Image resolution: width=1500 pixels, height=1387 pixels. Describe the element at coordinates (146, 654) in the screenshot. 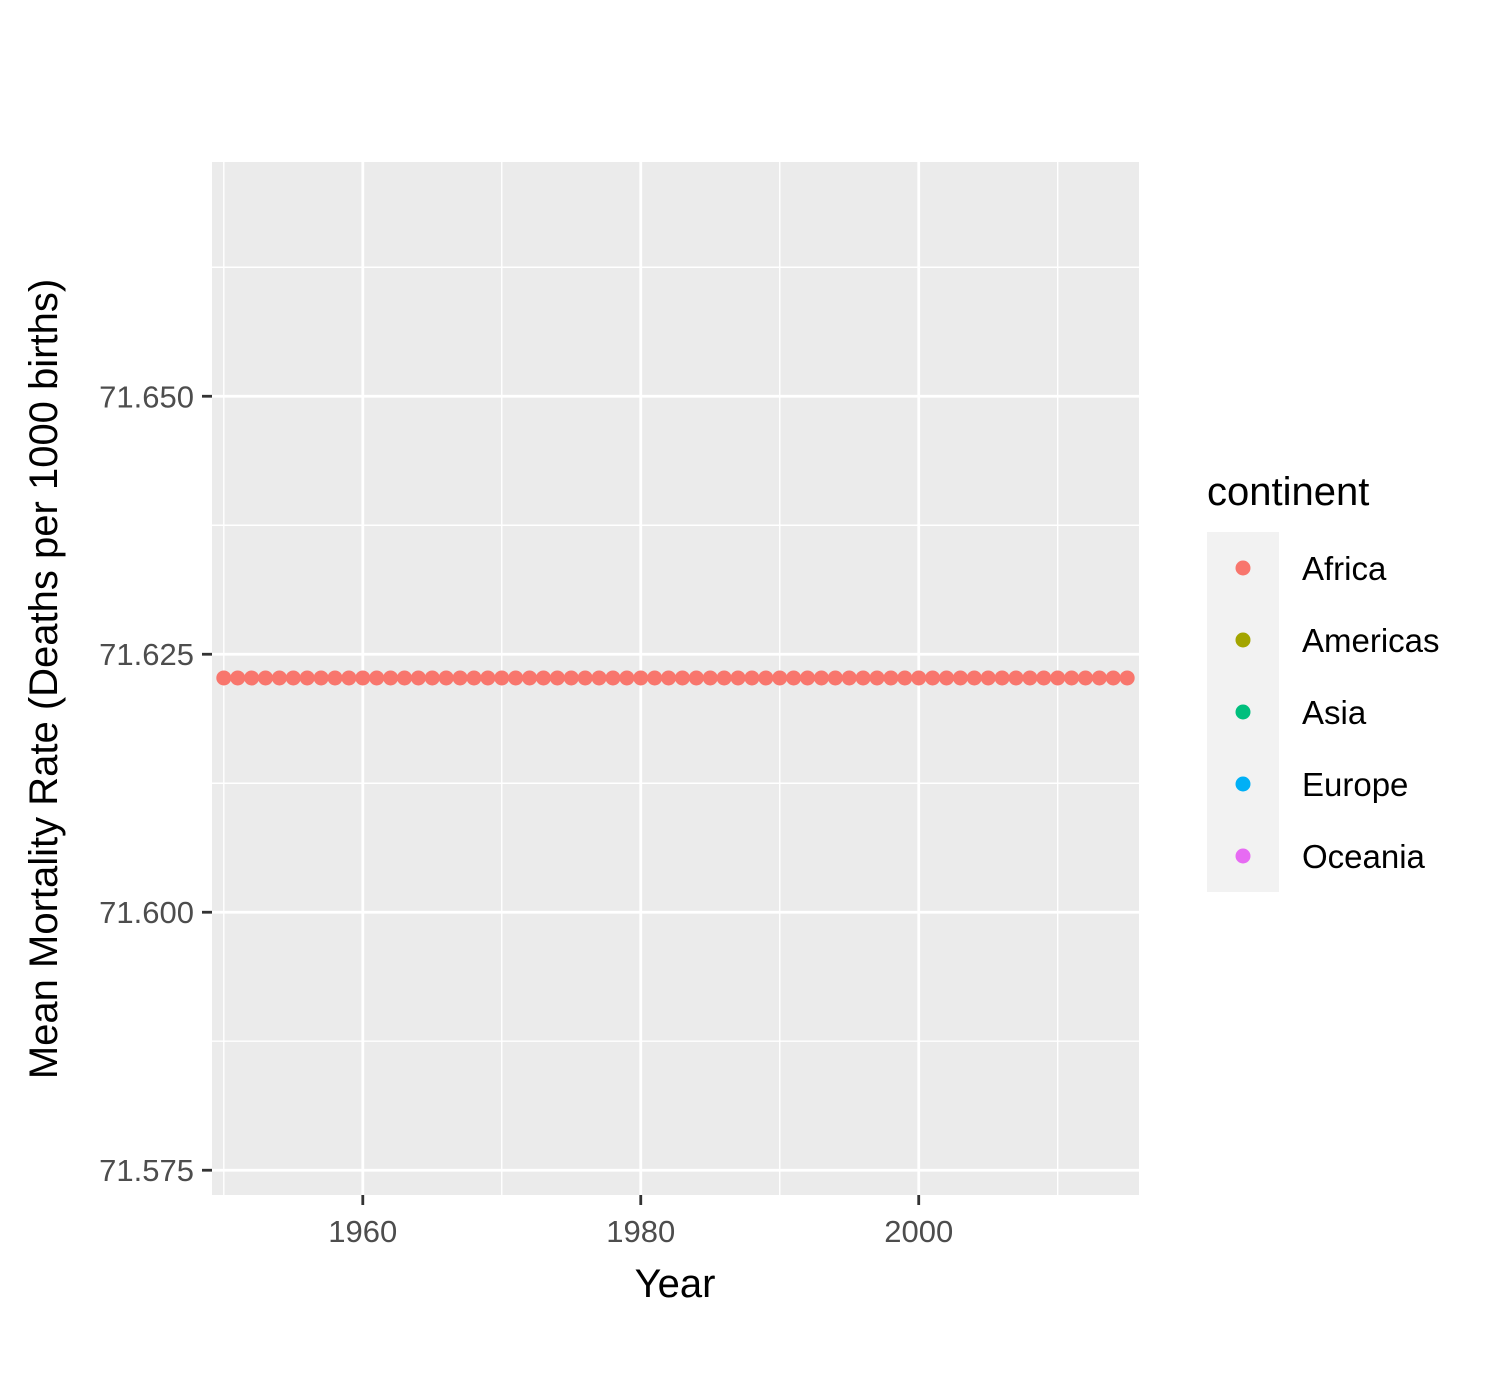

I see `y-tick-label: 71.625` at that location.